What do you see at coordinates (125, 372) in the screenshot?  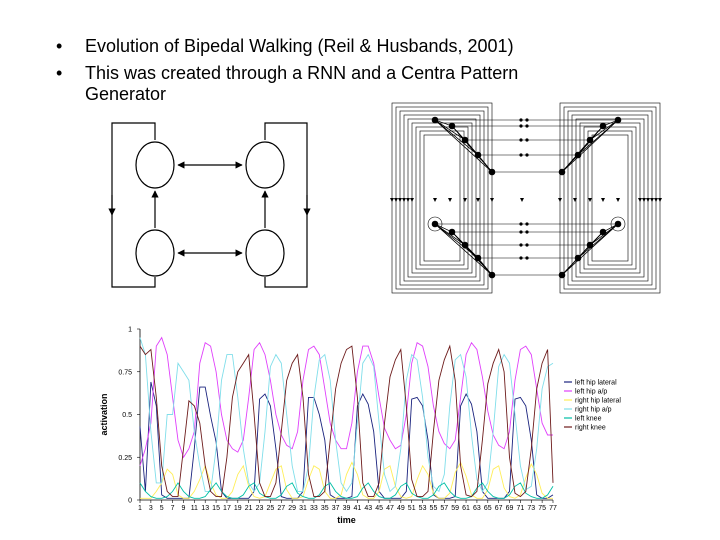 I see `y-tick-label: 0.75` at bounding box center [125, 372].